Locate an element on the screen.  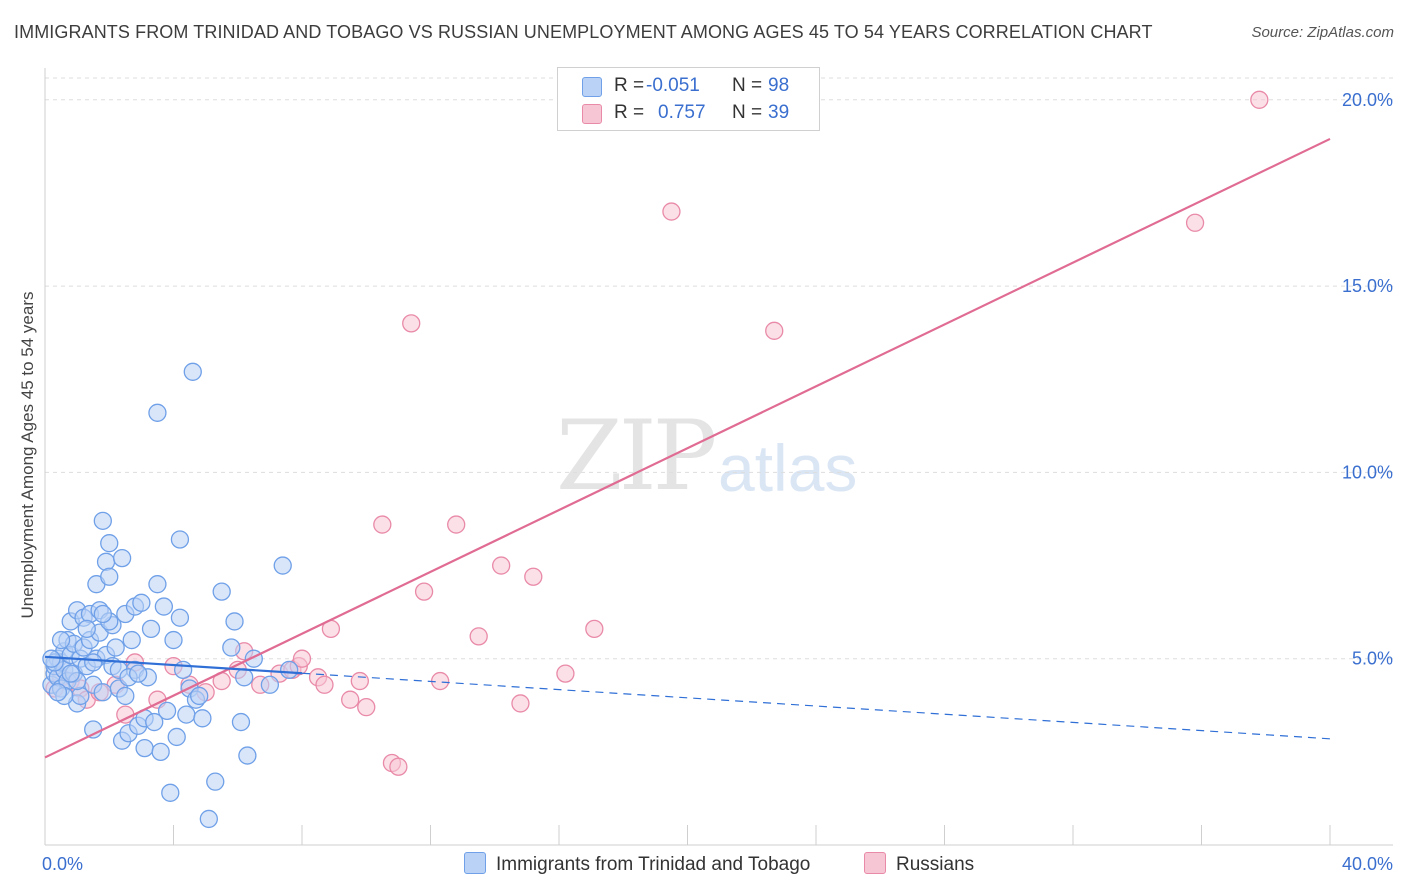
legend-item-russians: Russians is located at coordinates (919, 864).